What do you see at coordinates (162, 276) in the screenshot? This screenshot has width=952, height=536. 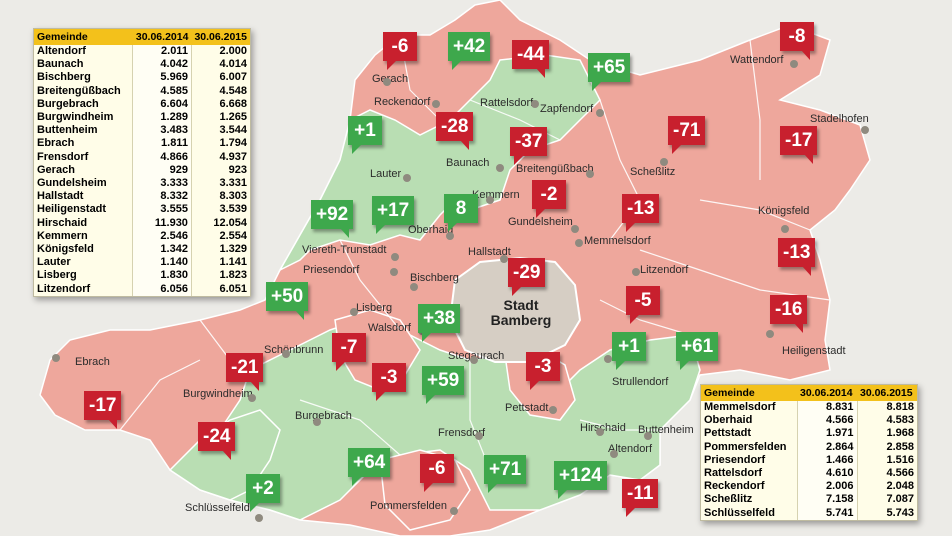 I see `population-2014-cell: 1.830` at bounding box center [162, 276].